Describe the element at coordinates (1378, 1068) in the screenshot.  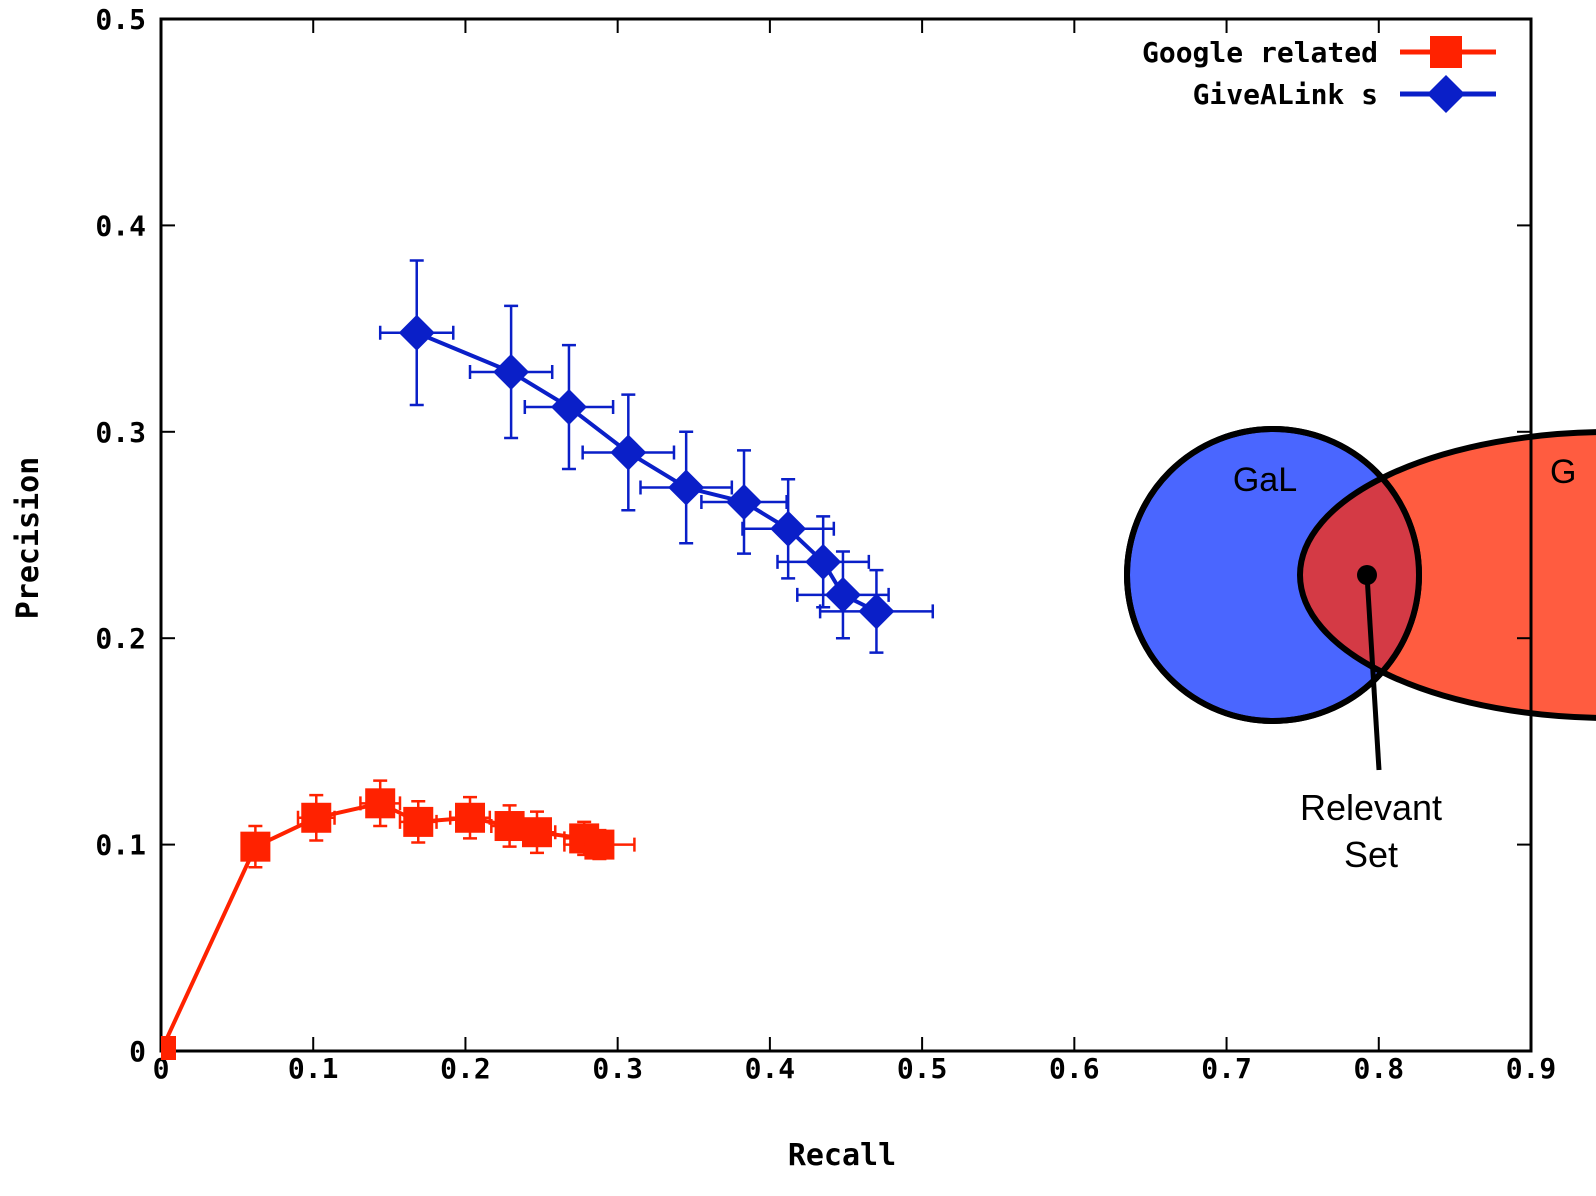
I see `x-tick-label-8: 0.8` at that location.